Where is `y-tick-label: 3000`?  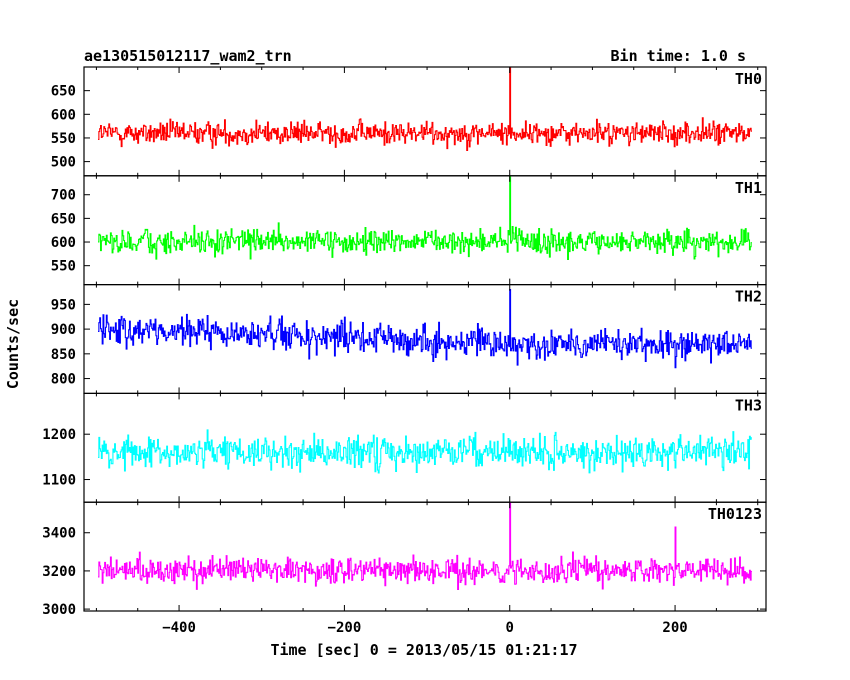 y-tick-label: 3000 is located at coordinates (59, 610).